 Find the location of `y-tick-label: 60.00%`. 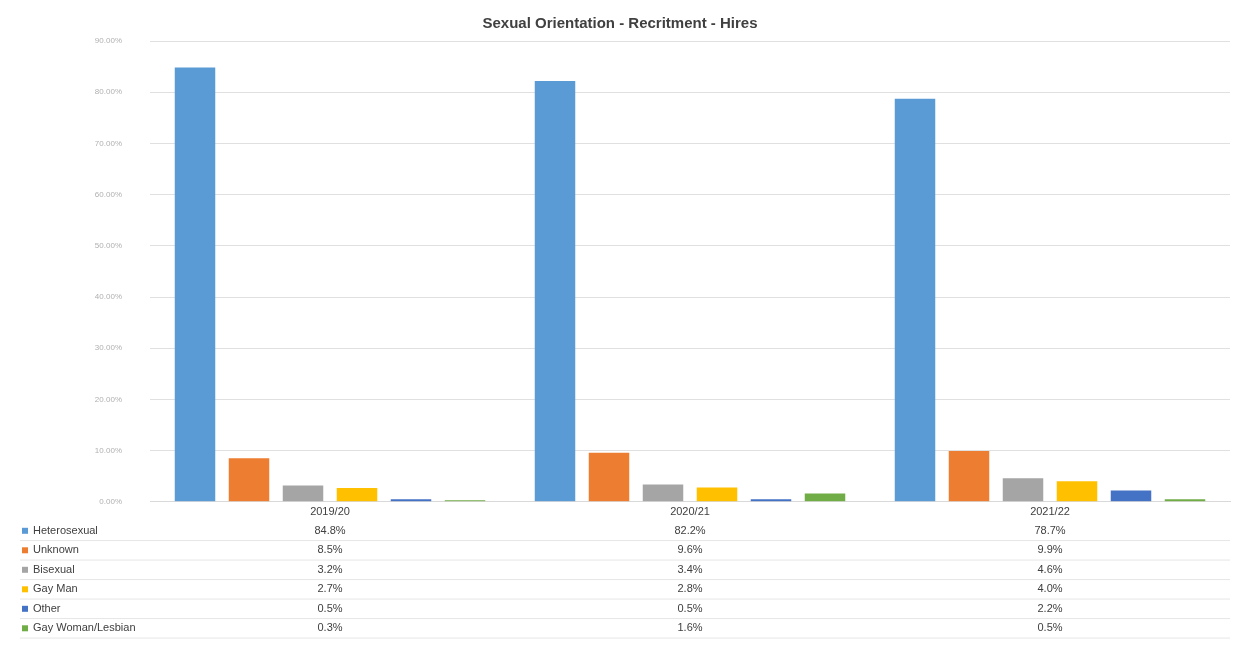

y-tick-label: 60.00% is located at coordinates (108, 194).